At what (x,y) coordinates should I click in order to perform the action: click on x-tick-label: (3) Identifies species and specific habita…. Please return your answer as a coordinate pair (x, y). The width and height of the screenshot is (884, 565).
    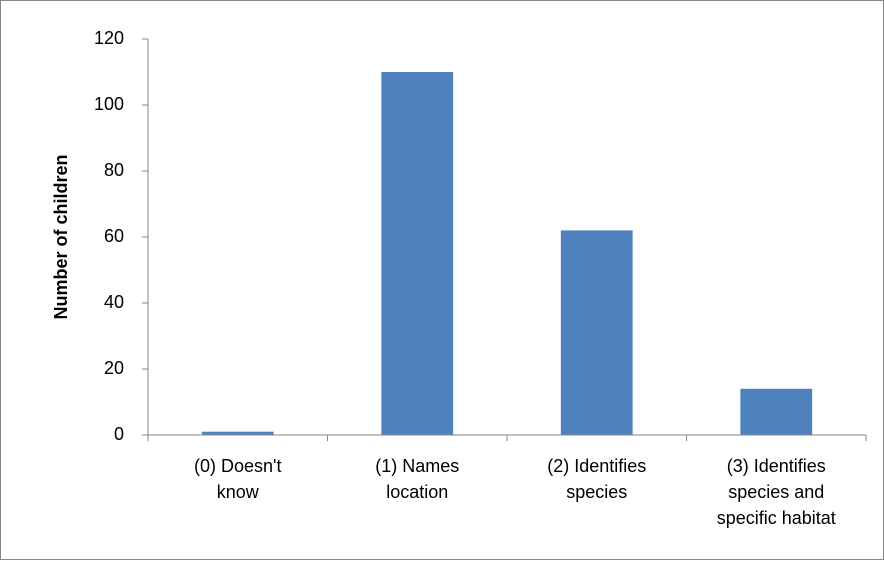
    Looking at the image, I should click on (776, 492).